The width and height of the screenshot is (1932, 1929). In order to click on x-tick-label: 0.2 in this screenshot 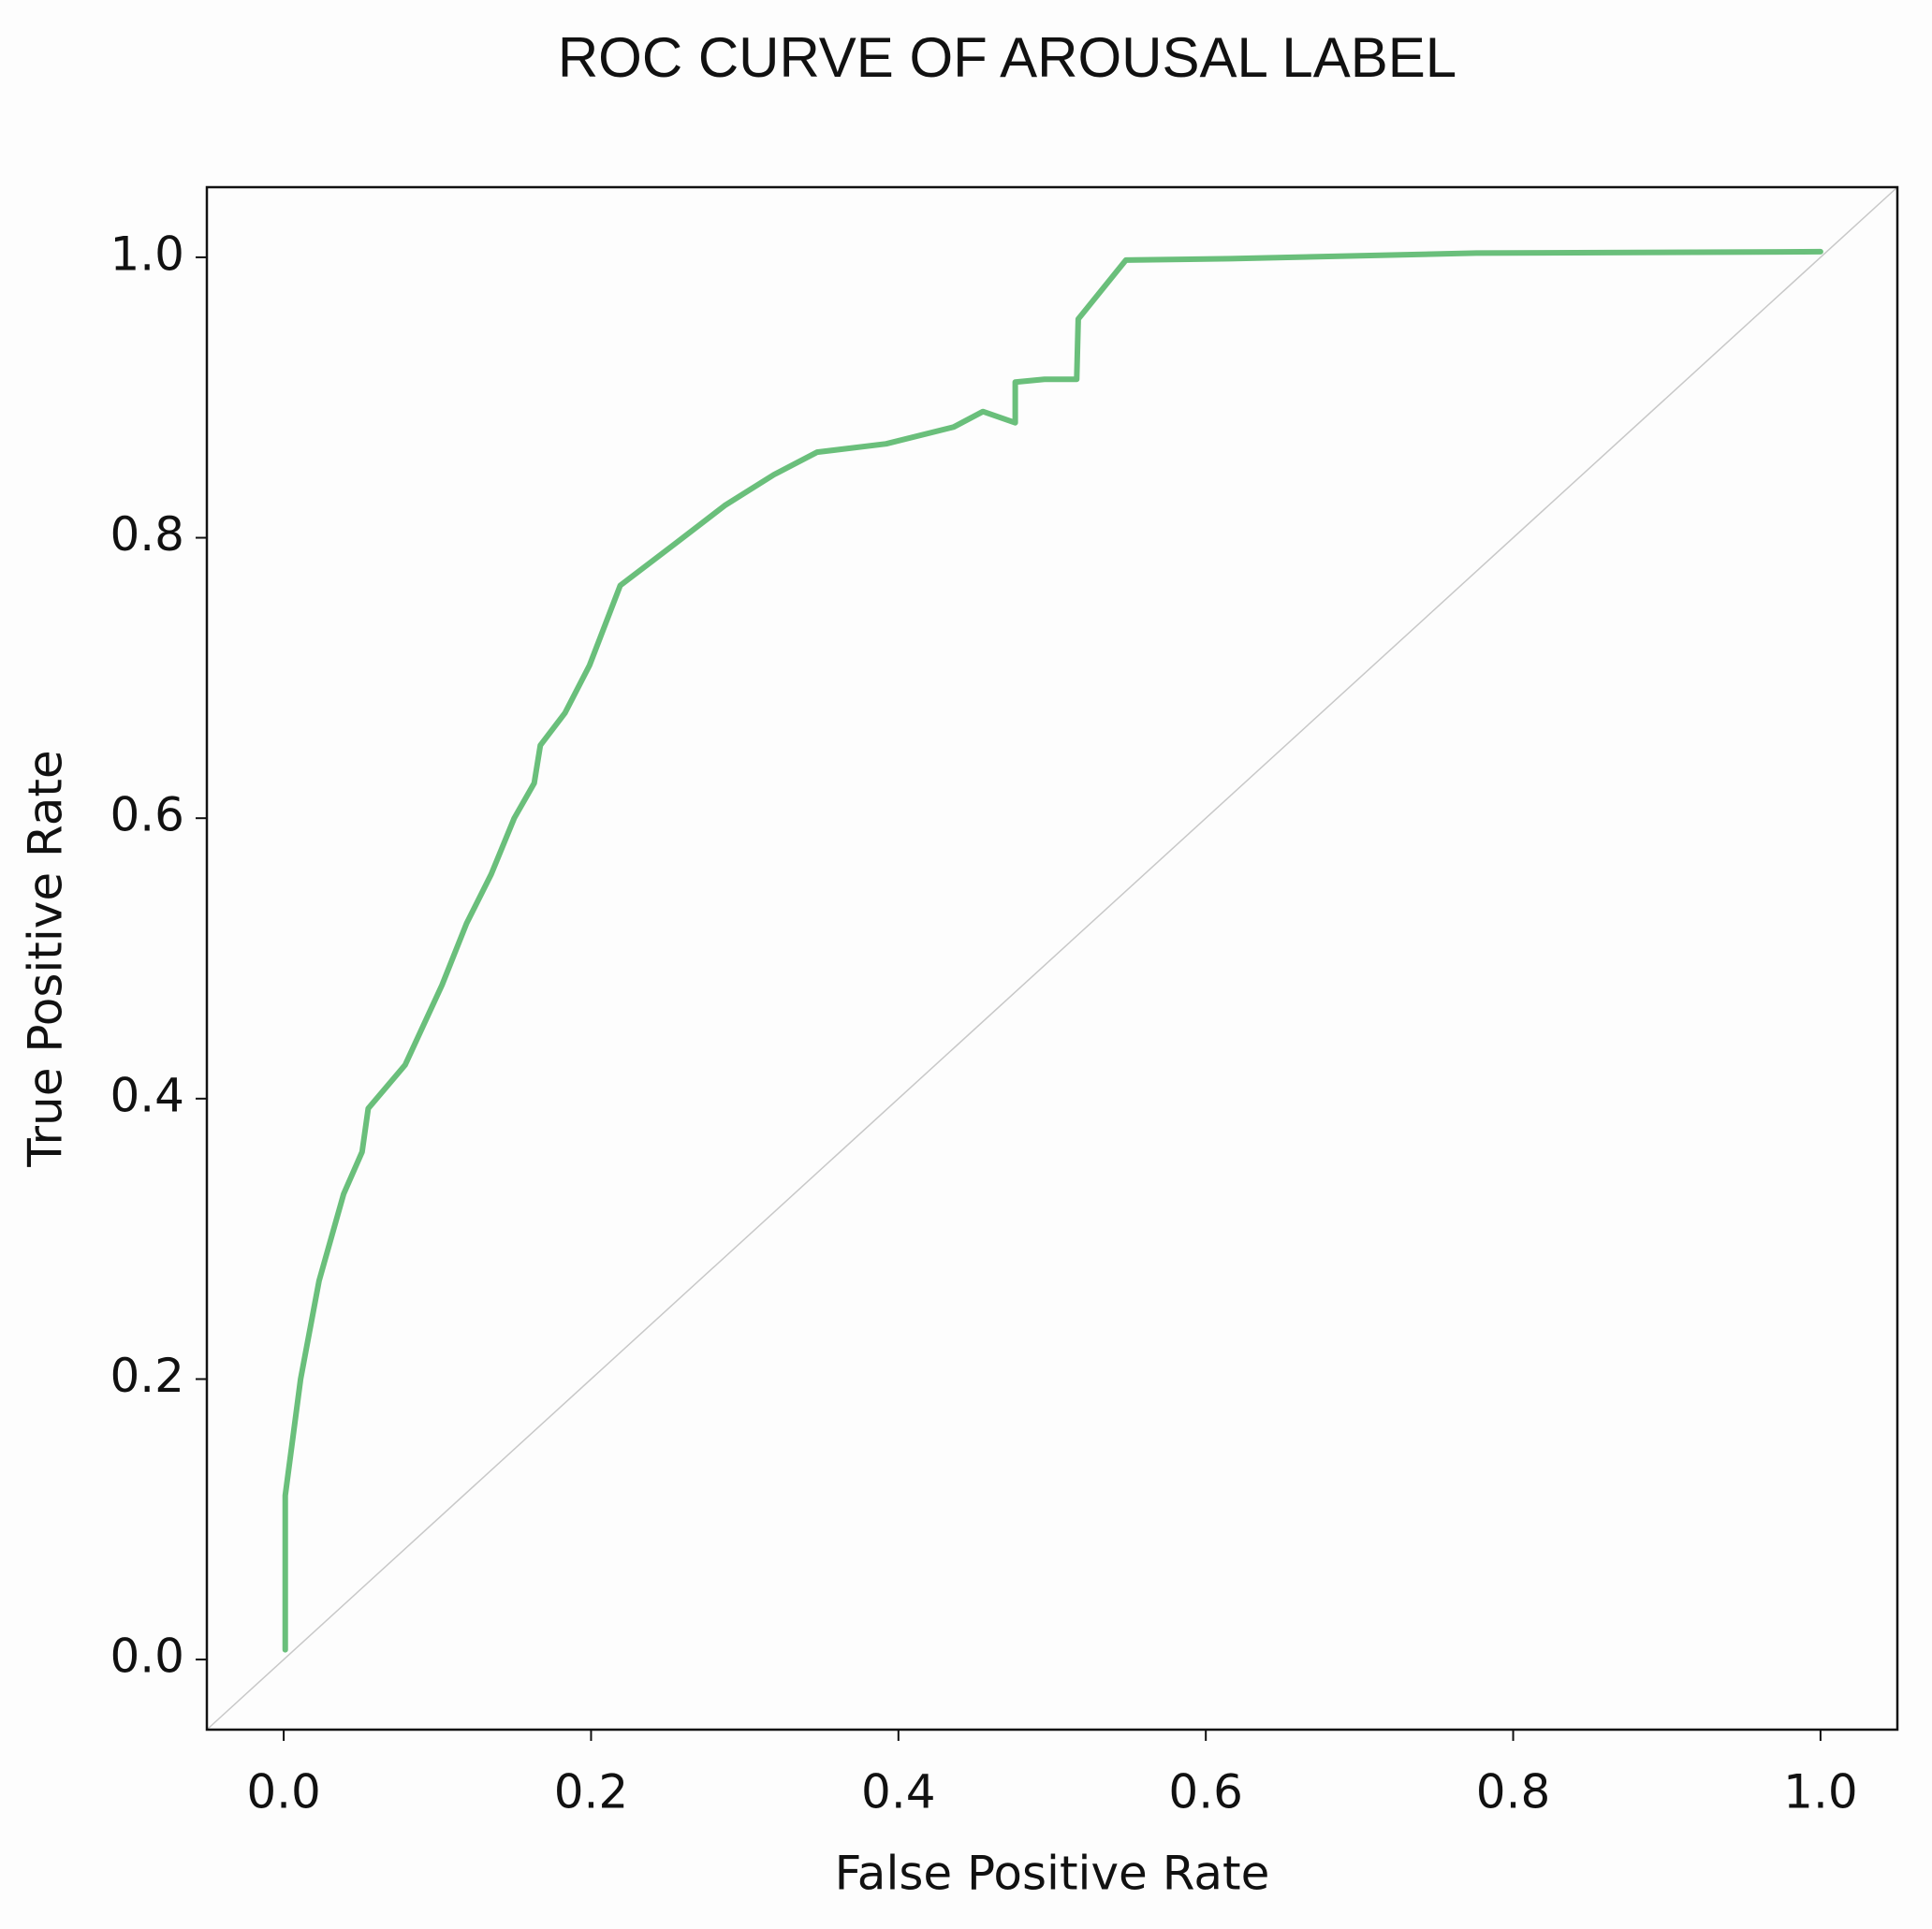, I will do `click(591, 1792)`.